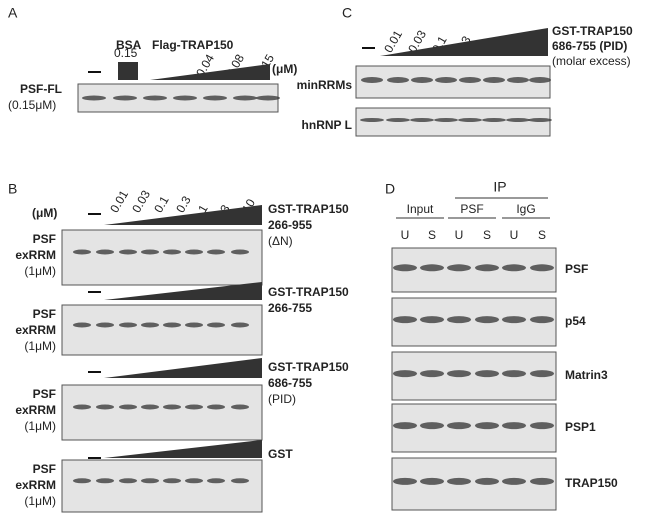 The height and width of the screenshot is (522, 650). What do you see at coordinates (280, 454) in the screenshot?
I see `protein-label: GST` at bounding box center [280, 454].